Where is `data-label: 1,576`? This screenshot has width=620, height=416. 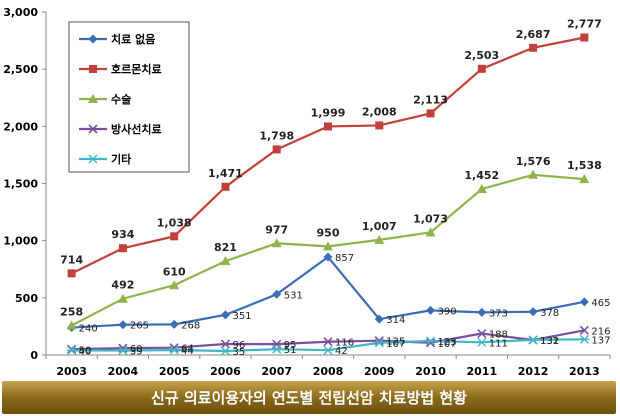 data-label: 1,576 is located at coordinates (533, 161).